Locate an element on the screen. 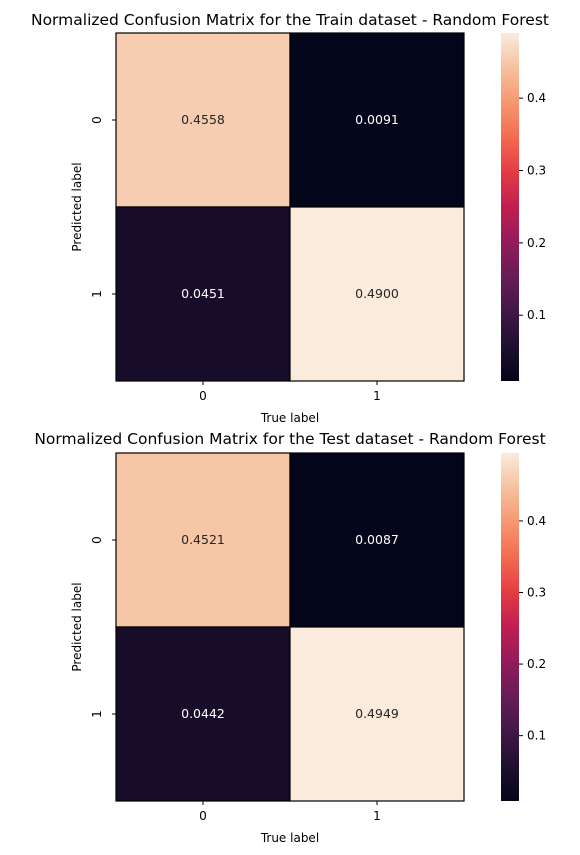 This screenshot has height=855, width=580. cell-value-label: 0.0451 is located at coordinates (203, 293).